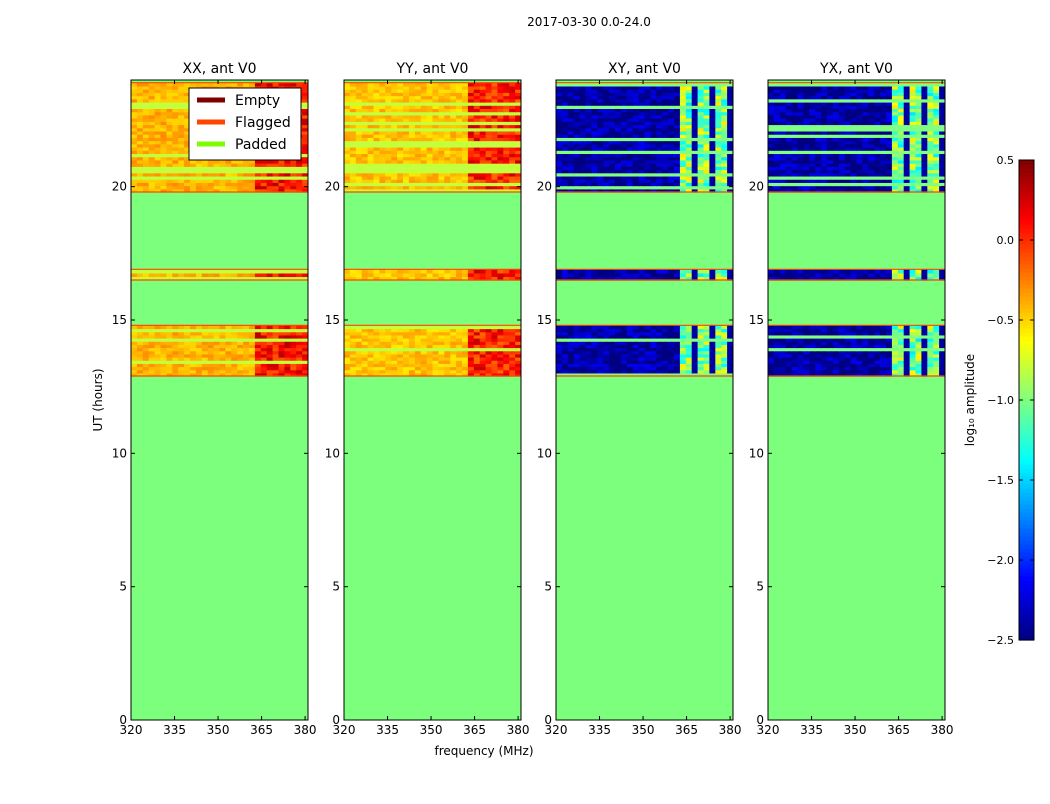  I want to click on x-tick-label: 365, so click(474, 730).